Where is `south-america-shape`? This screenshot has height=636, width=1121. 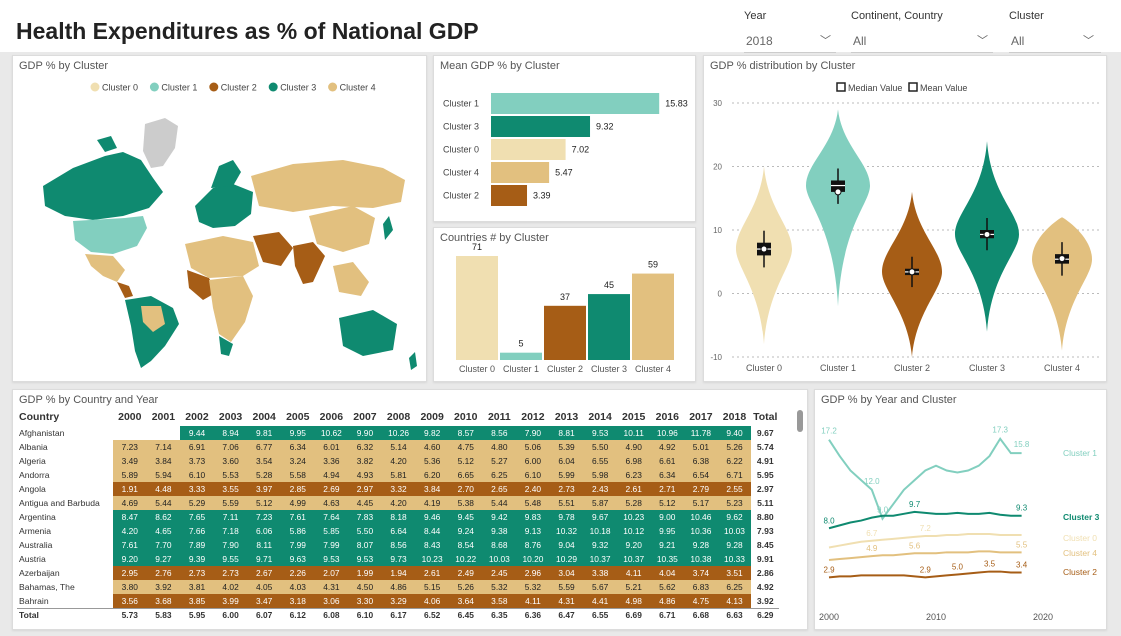
south-america-shape is located at coordinates (152, 332).